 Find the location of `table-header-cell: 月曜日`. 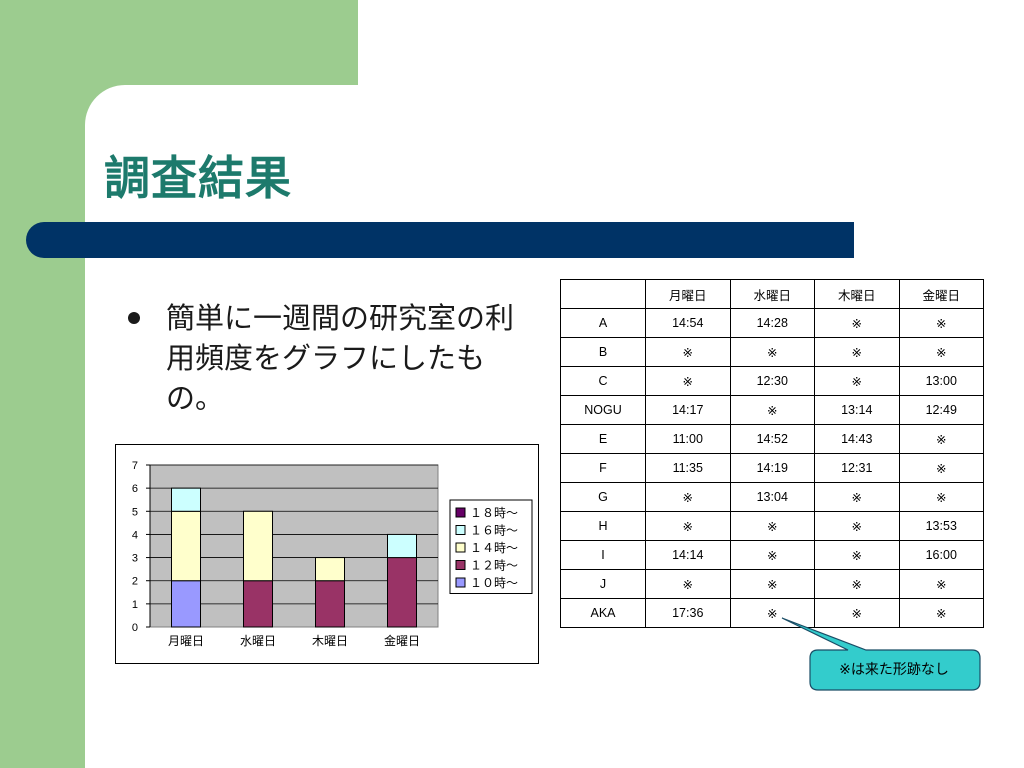

table-header-cell: 月曜日 is located at coordinates (688, 294).